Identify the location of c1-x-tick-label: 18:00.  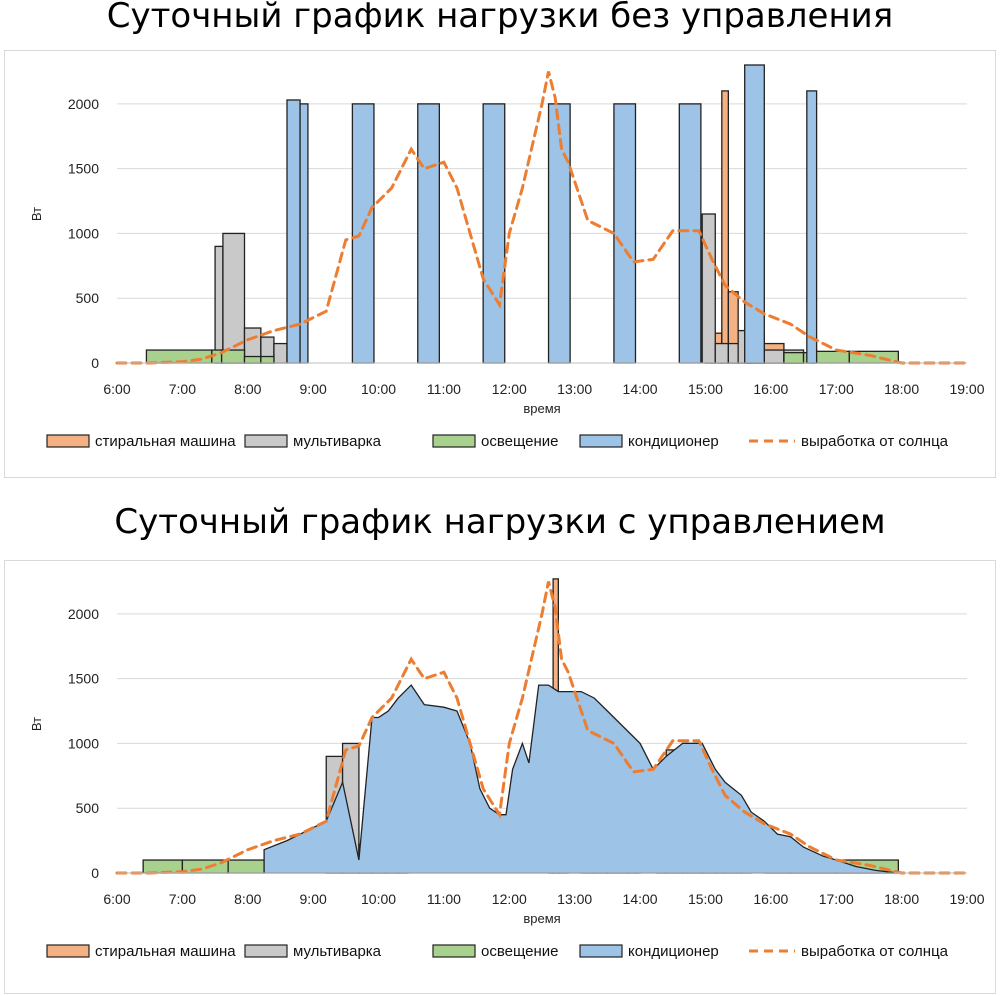
(901, 899).